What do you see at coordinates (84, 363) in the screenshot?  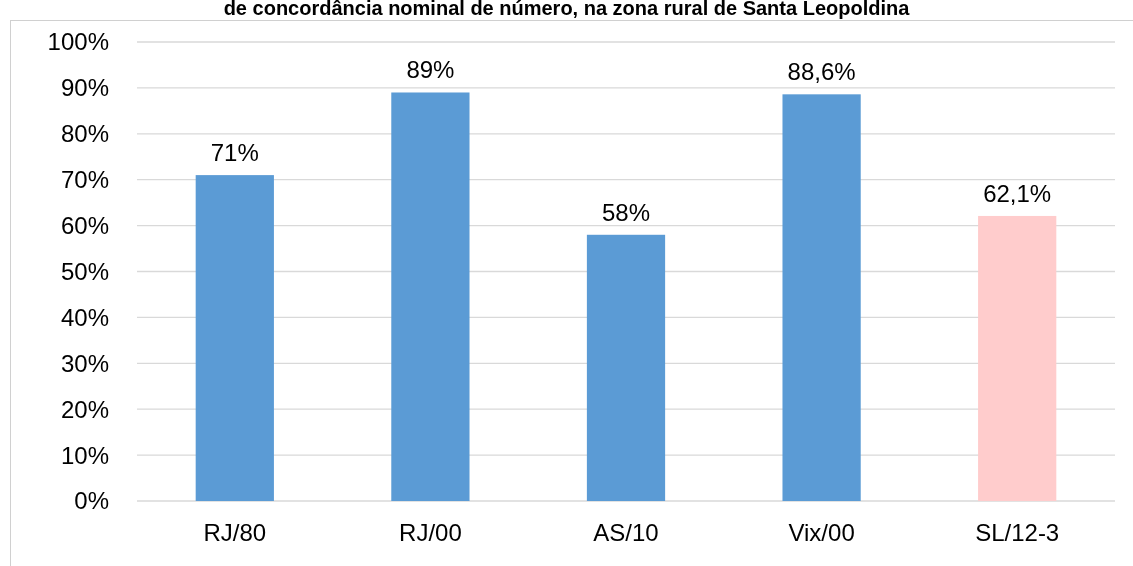 I see `y-tick-label: 30%` at bounding box center [84, 363].